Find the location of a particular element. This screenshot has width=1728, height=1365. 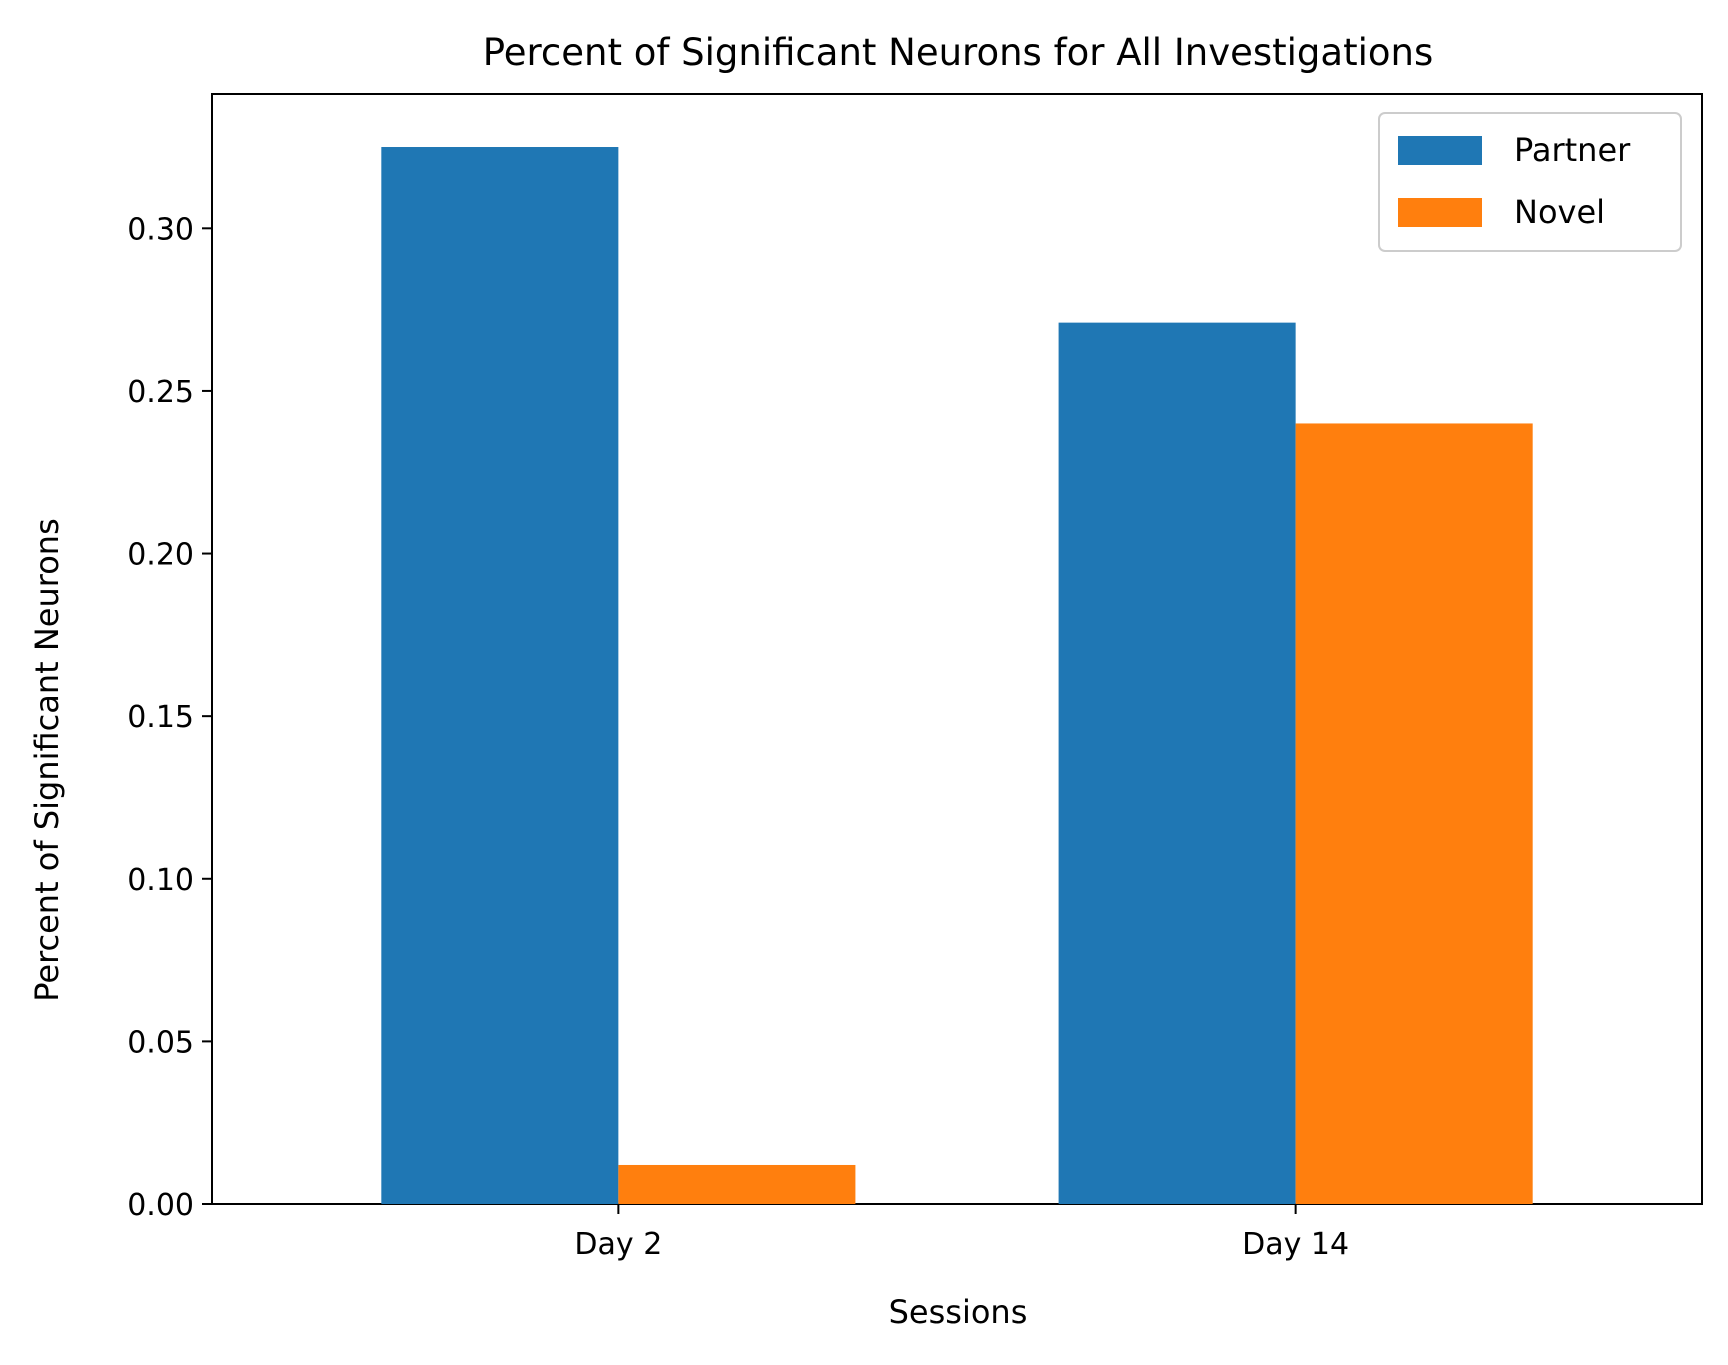

y-tick-label: 0.25 is located at coordinates (160, 392).